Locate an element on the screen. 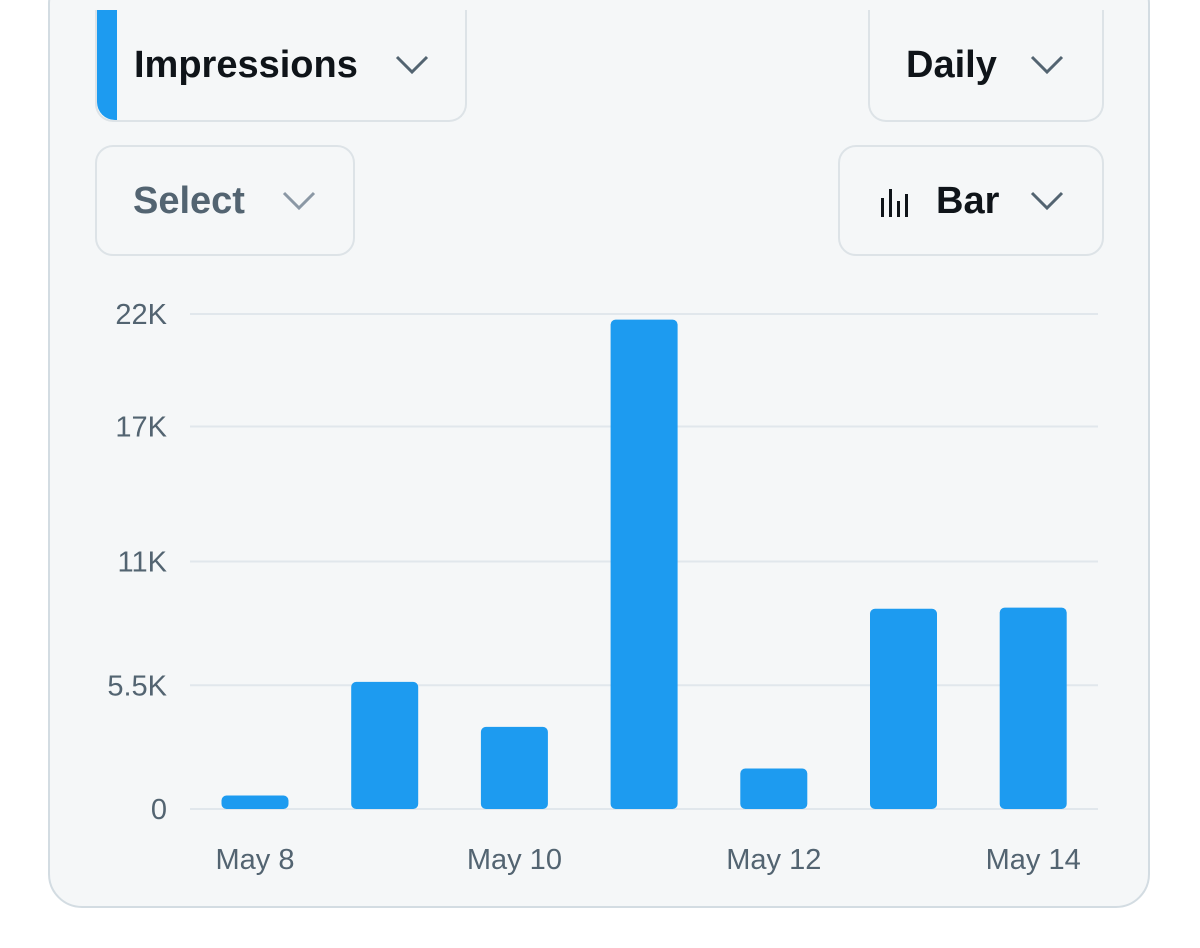 This screenshot has width=1200, height=948. bar-chart-icon is located at coordinates (894, 203).